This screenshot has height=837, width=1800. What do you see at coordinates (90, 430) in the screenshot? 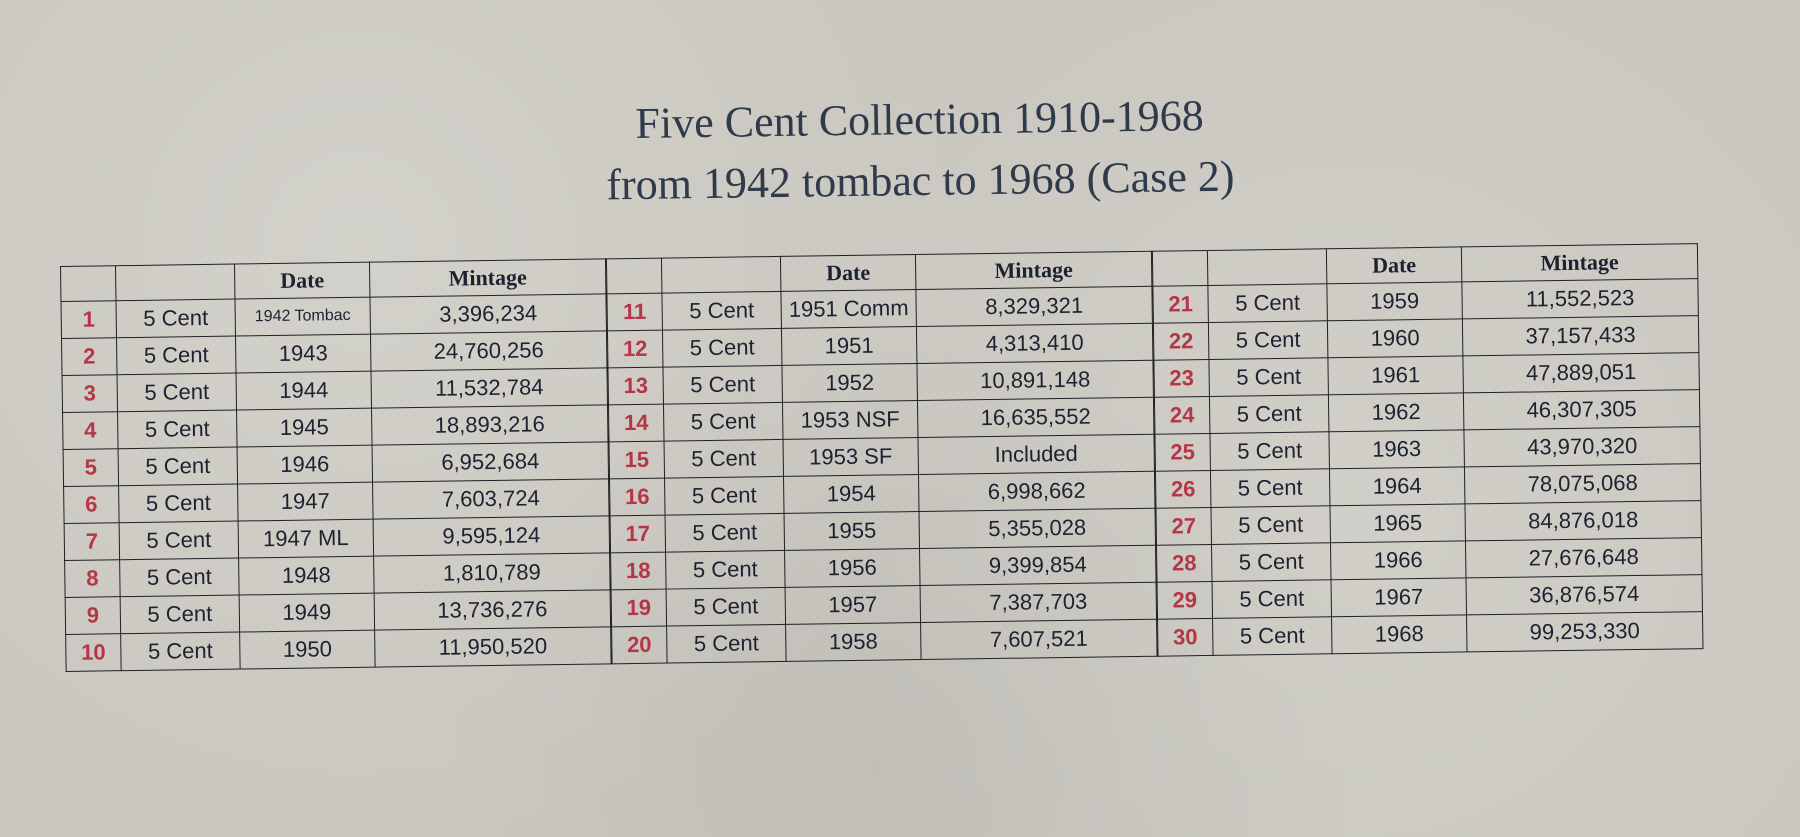
I see `item-number: 4` at bounding box center [90, 430].